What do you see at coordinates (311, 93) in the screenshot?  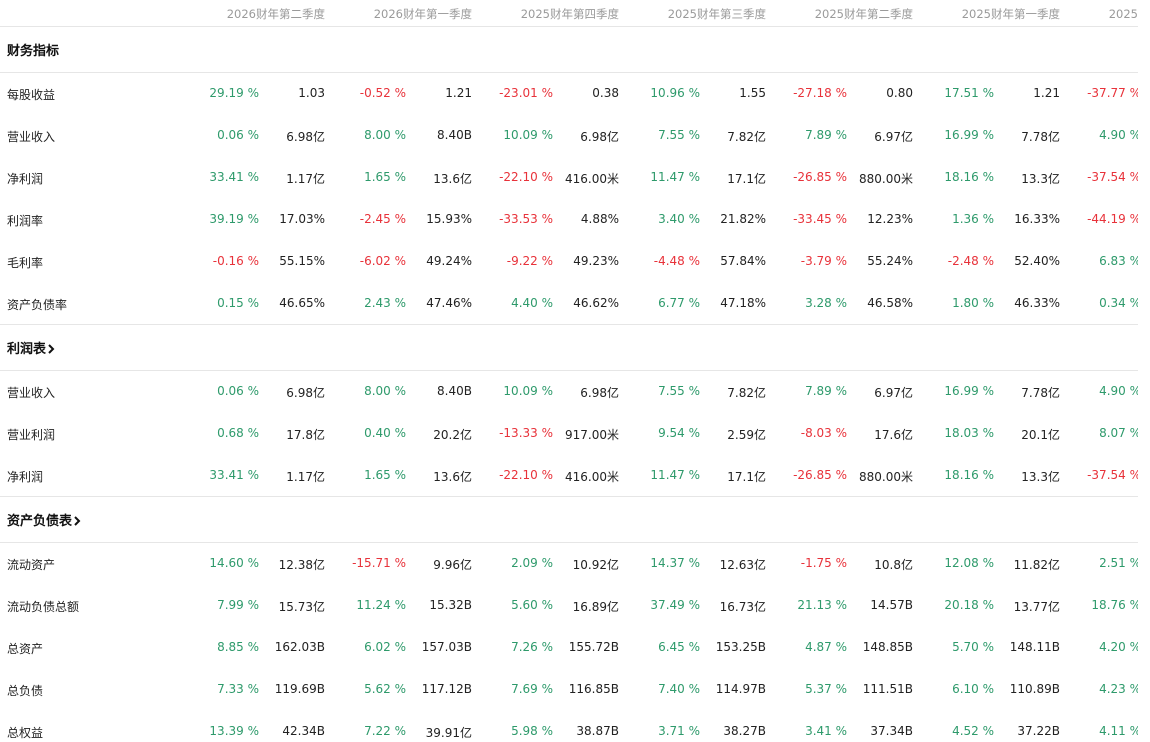 I see `metric-value: 1.03` at bounding box center [311, 93].